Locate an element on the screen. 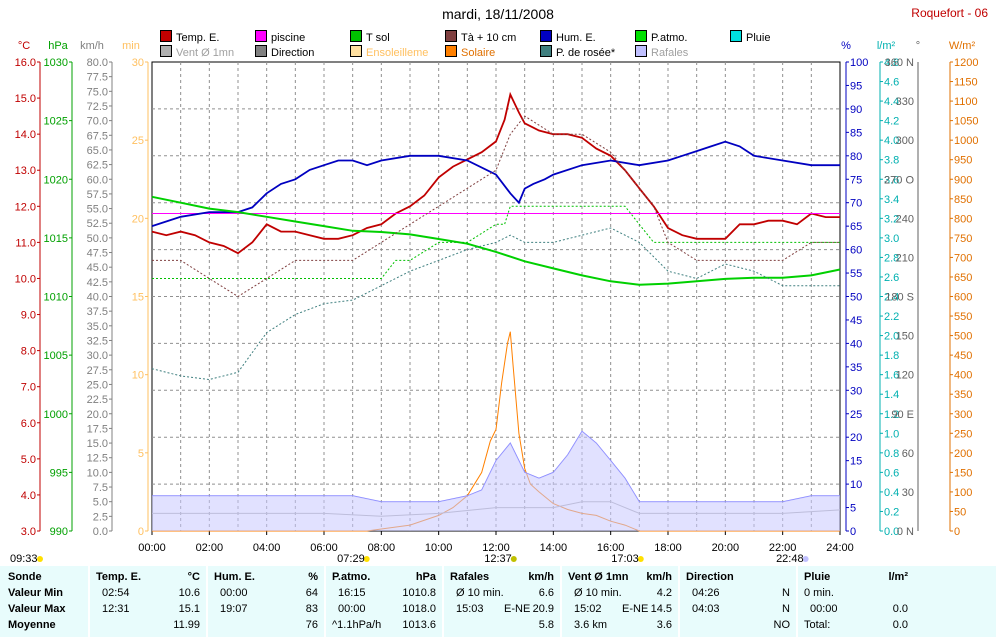 This screenshot has height=637, width=996. summary-header-direction: Direction is located at coordinates (710, 577).